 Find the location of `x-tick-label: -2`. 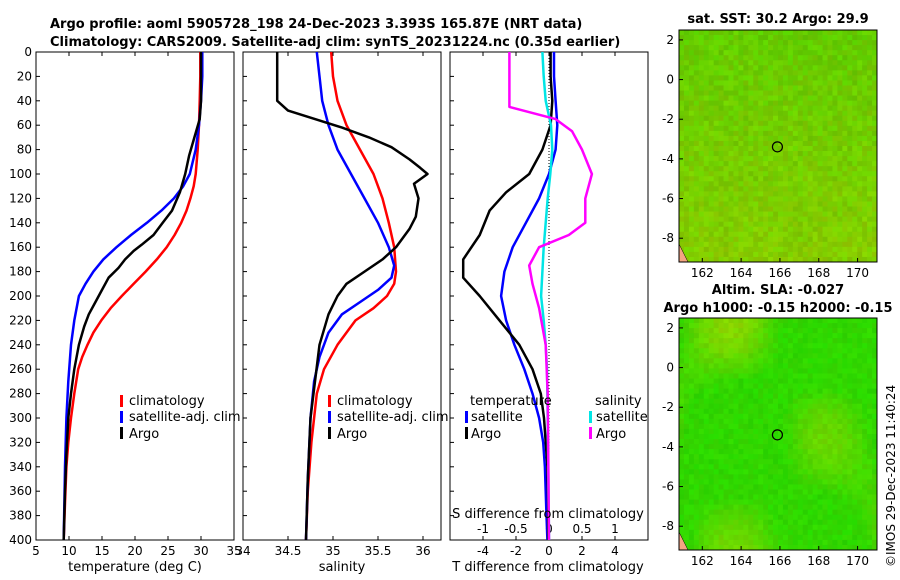

x-tick-label: -2 is located at coordinates (516, 551).